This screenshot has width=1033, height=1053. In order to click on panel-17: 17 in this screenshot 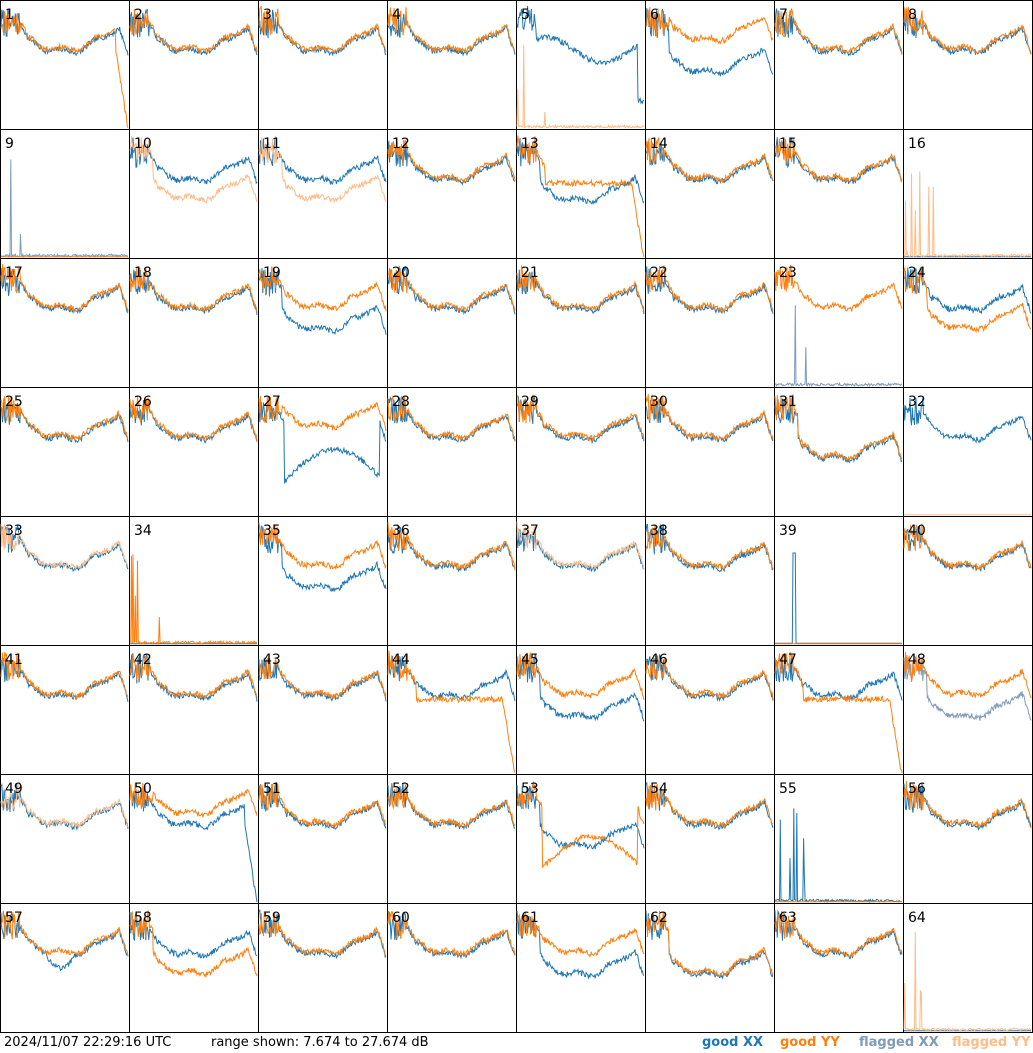, I will do `click(65, 323)`.